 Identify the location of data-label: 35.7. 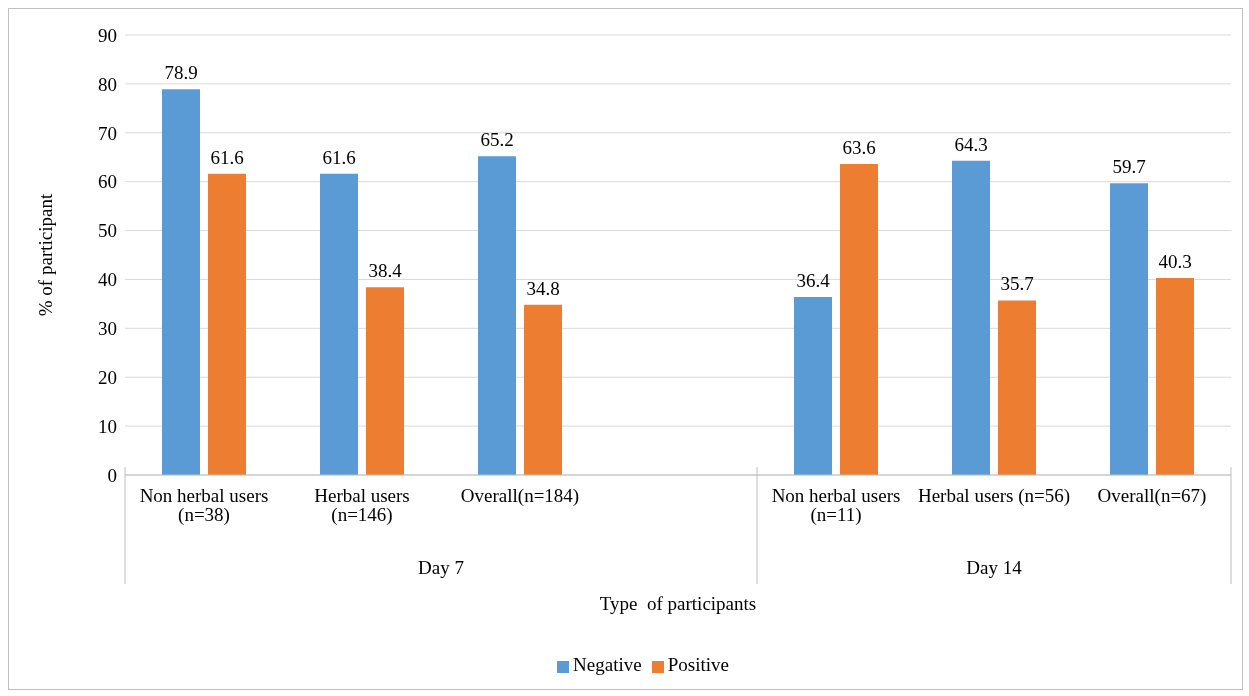
(1017, 284).